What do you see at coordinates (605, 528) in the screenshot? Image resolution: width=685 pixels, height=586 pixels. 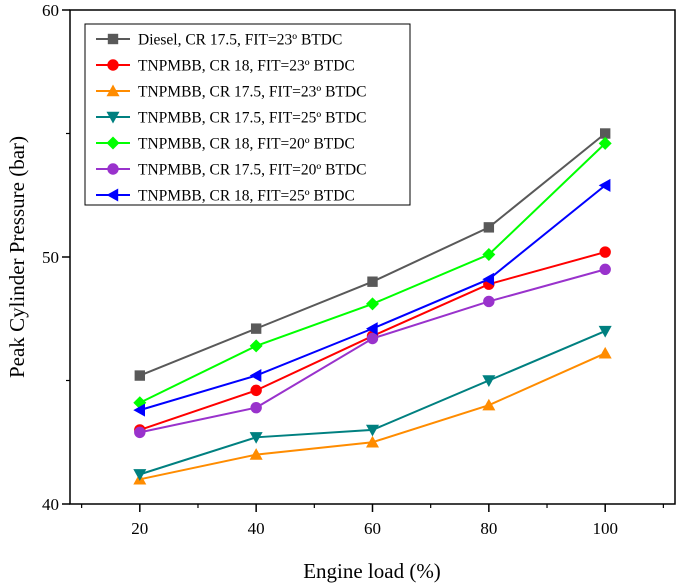 I see `x-tick-label: 100` at bounding box center [605, 528].